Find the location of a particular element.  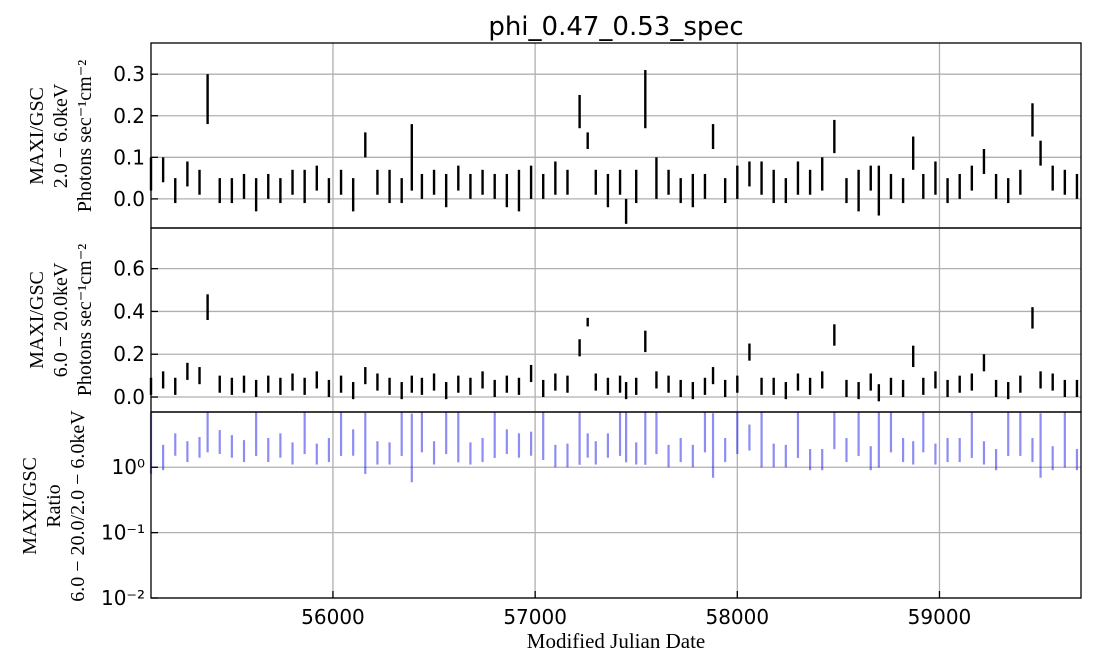

panel-ratio-ylabel-line1: MAXI/GSC is located at coordinates (30, 506).